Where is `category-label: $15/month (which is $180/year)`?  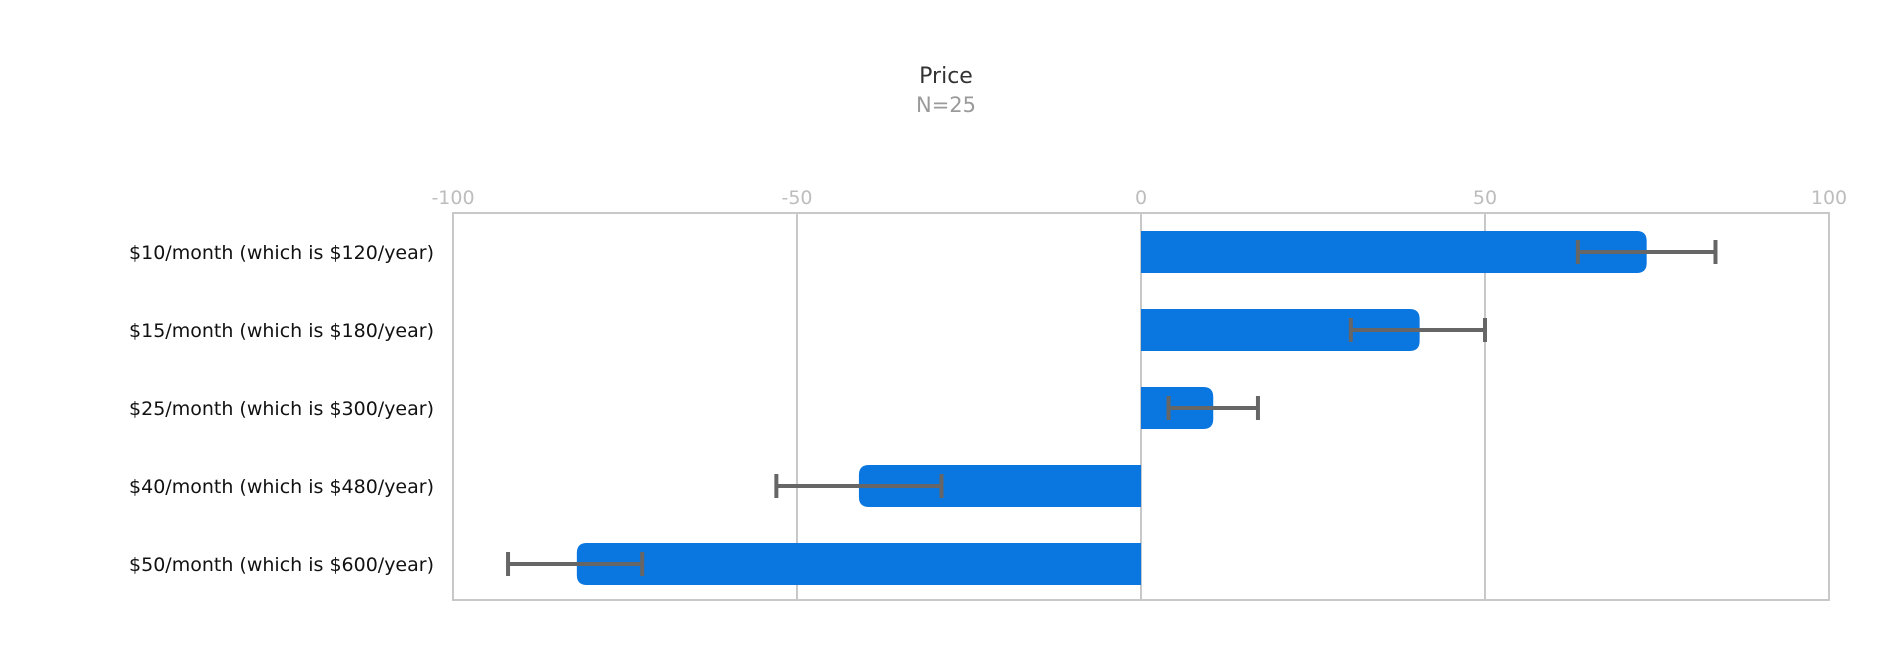
category-label: $15/month (which is $180/year) is located at coordinates (281, 331).